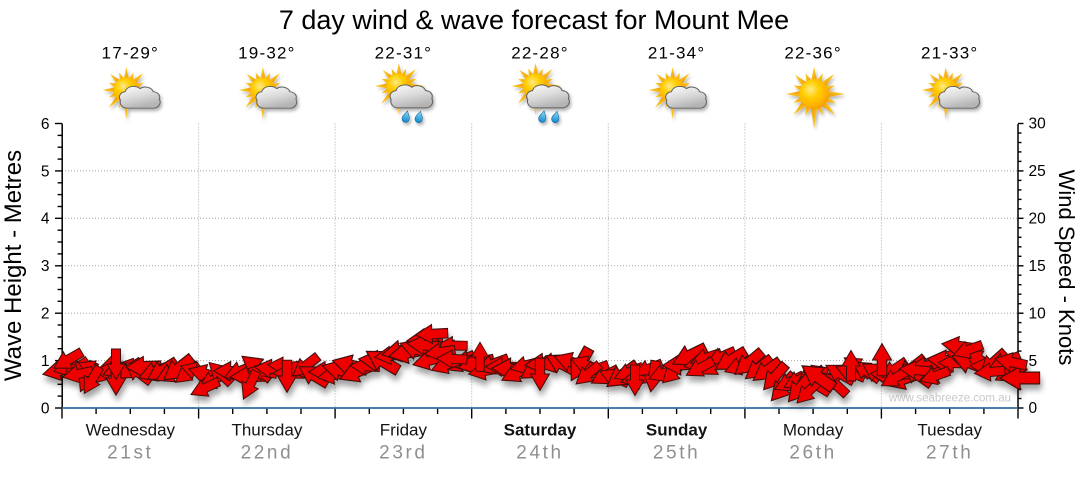 The height and width of the screenshot is (480, 1080). Describe the element at coordinates (539, 53) in the screenshot. I see `svg-text: 22-28°` at that location.